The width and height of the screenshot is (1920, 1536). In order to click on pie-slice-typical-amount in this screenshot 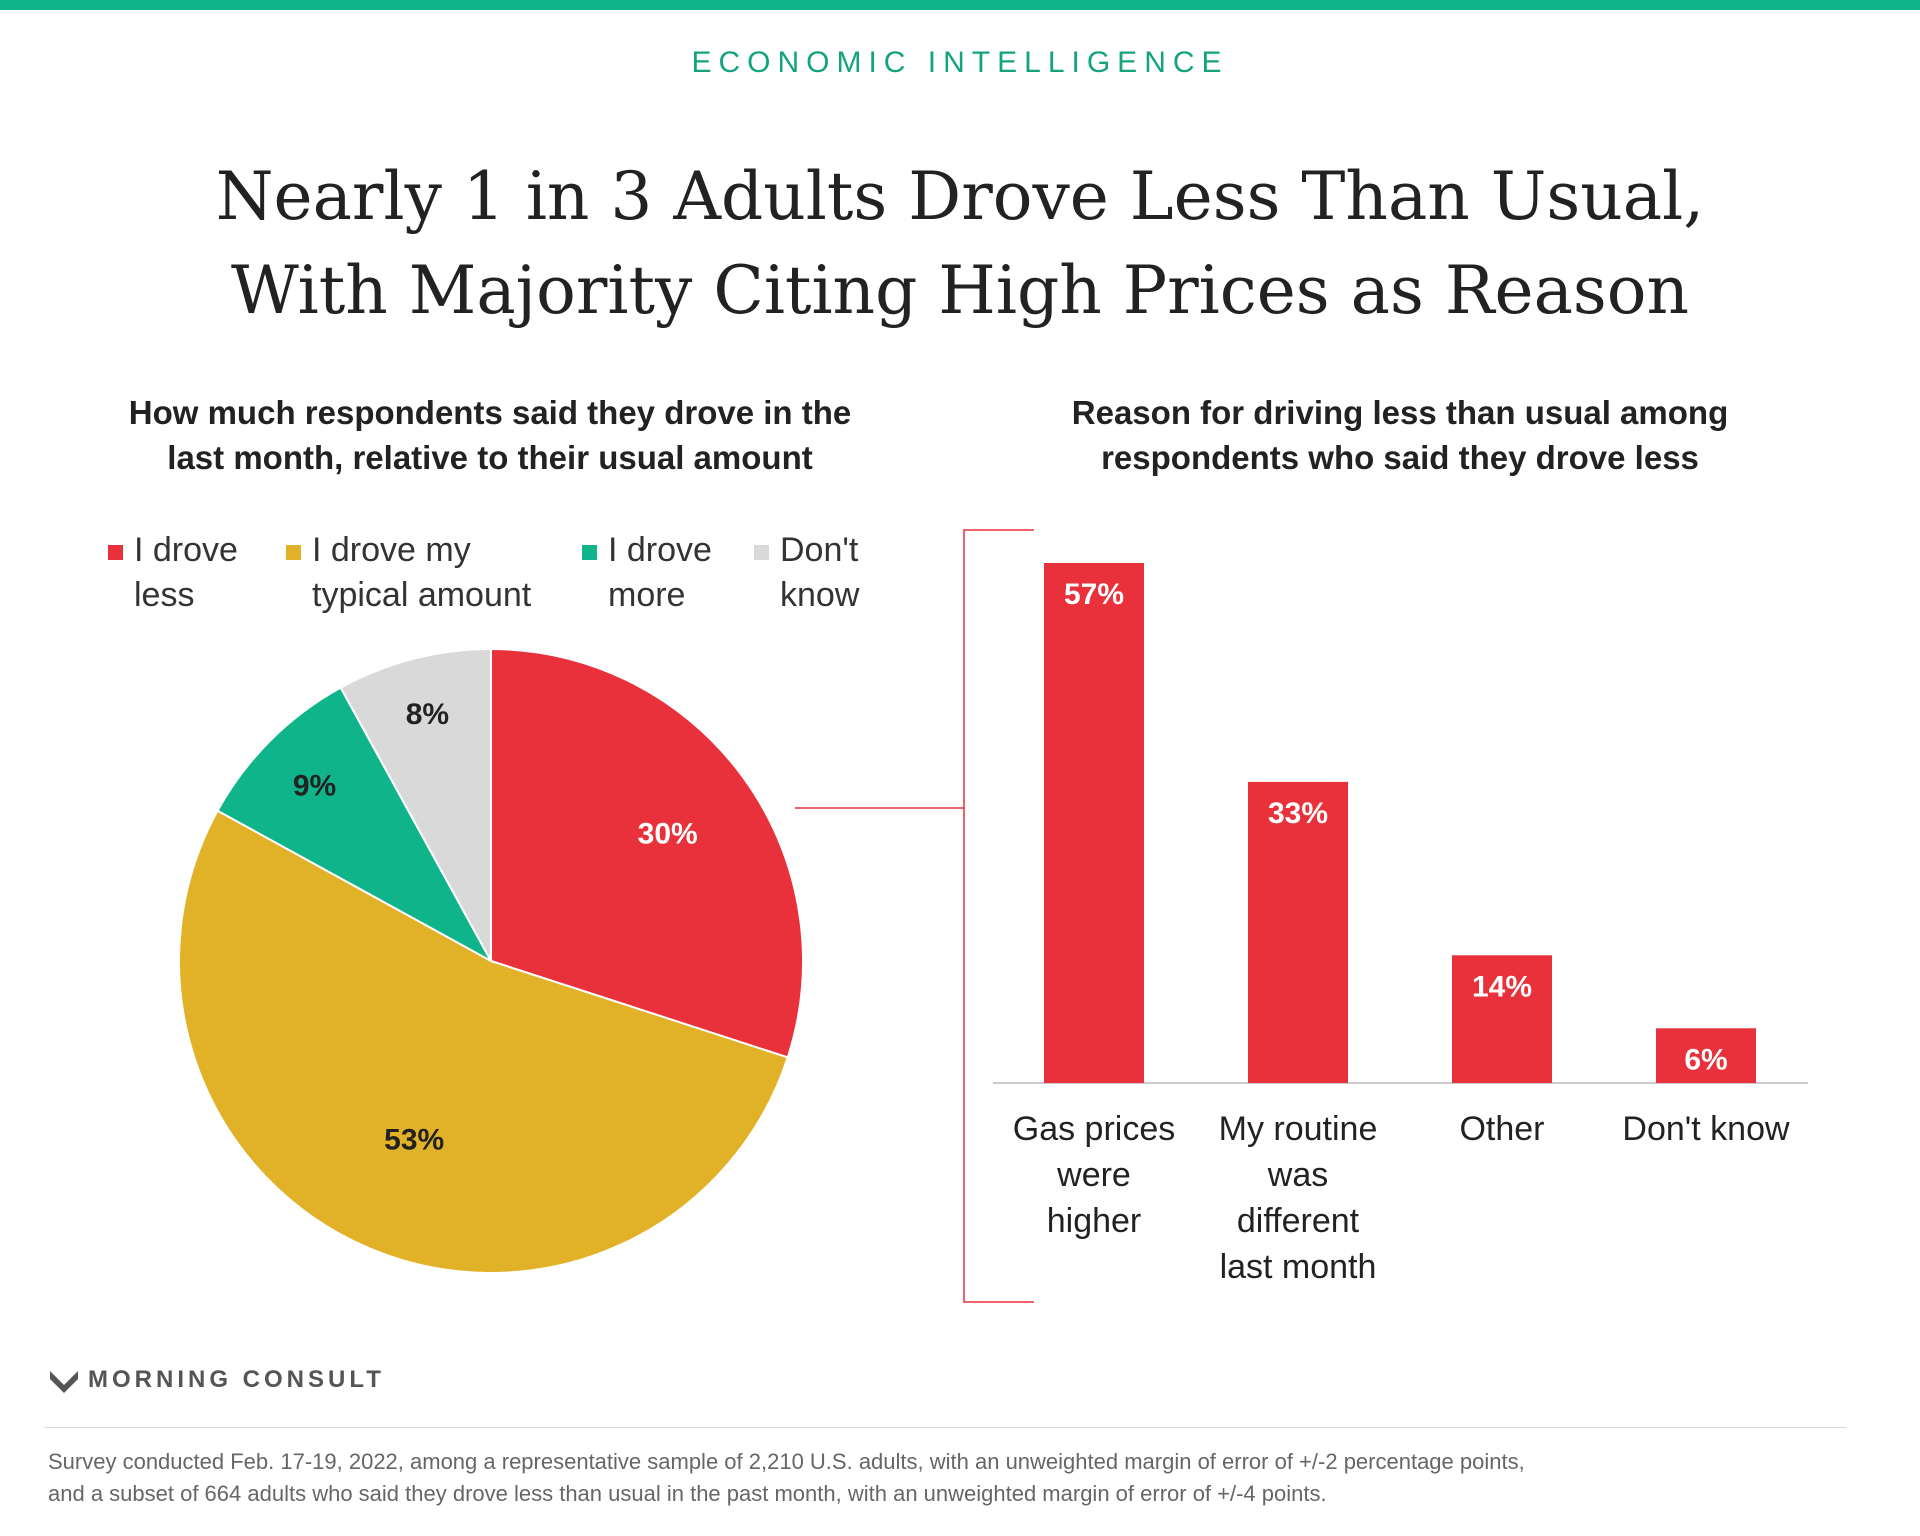, I will do `click(483, 1041)`.